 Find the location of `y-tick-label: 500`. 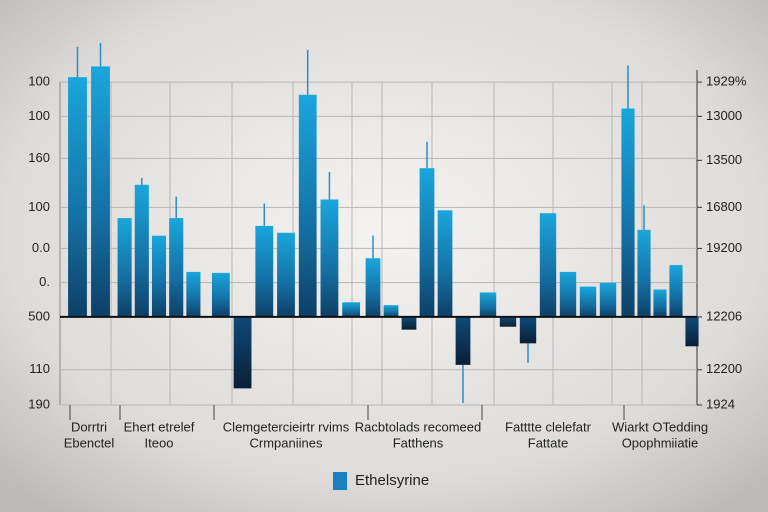

y-tick-label: 500 is located at coordinates (39, 315).